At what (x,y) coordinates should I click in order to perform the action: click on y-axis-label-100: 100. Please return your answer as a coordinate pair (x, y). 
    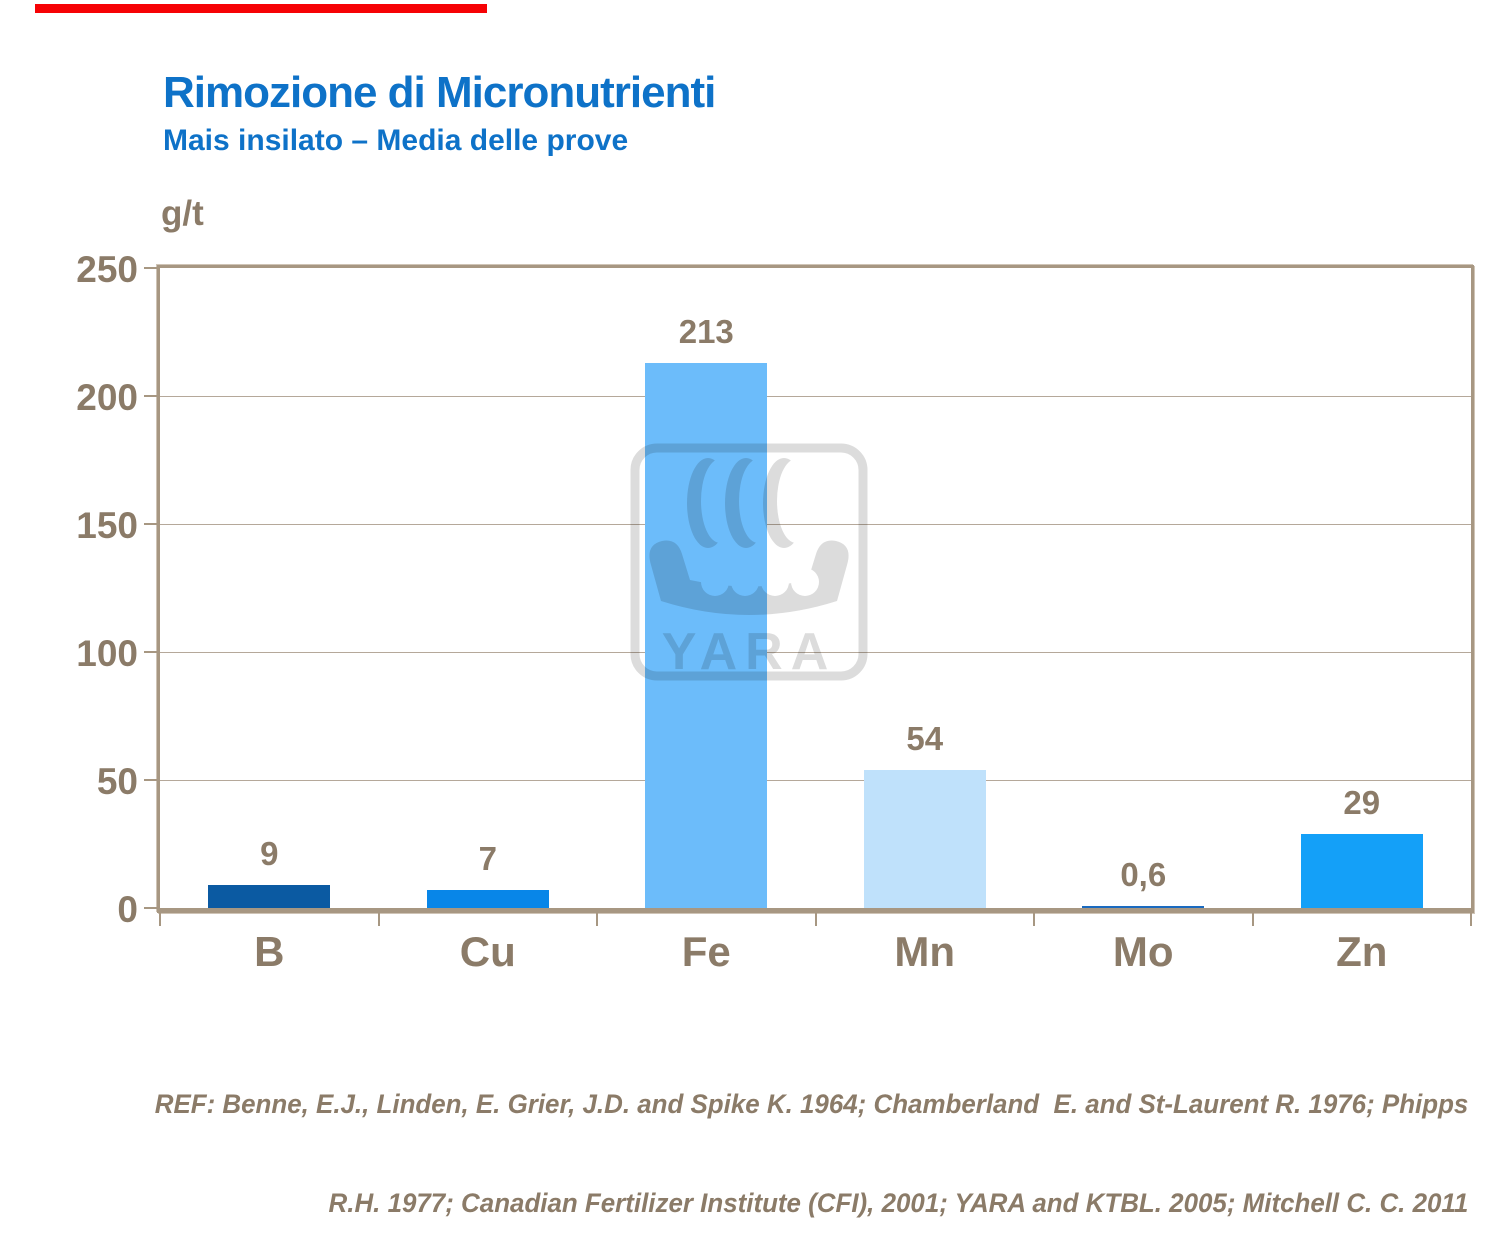
    Looking at the image, I should click on (107, 653).